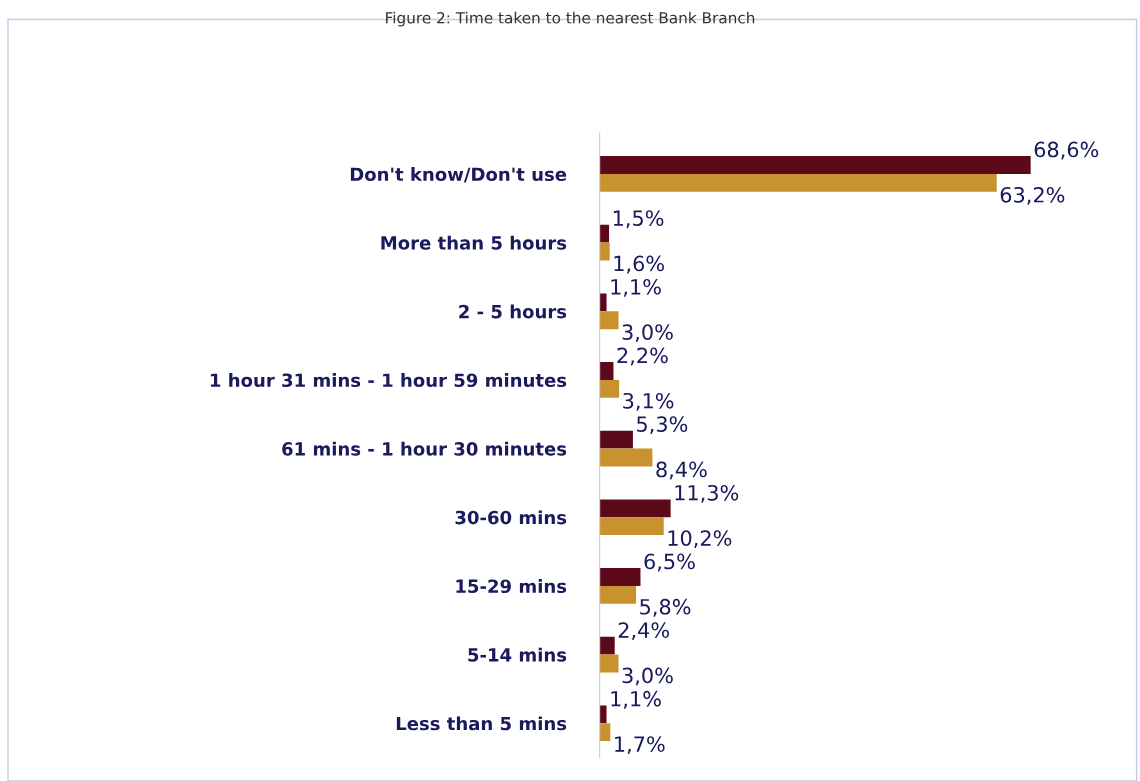 The image size is (1140, 781). I want to click on data-label: 6,5%, so click(669, 562).